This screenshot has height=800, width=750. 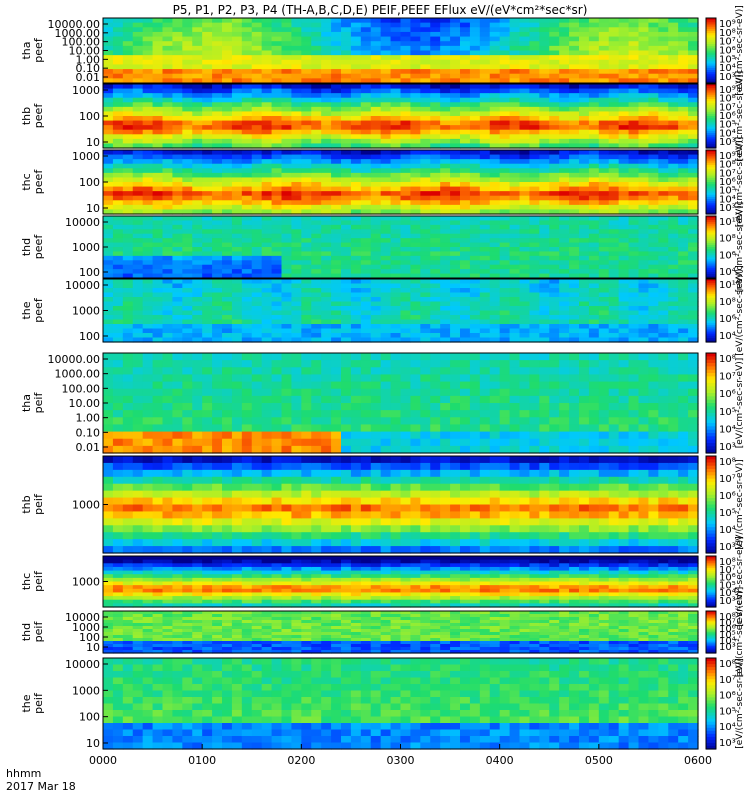 I want to click on colorbar-tick-label: 10⁶, so click(x=727, y=51).